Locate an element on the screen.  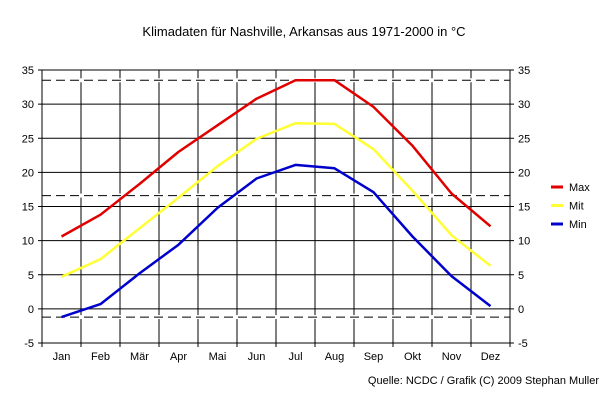
legend-label-max: Max is located at coordinates (579, 188).